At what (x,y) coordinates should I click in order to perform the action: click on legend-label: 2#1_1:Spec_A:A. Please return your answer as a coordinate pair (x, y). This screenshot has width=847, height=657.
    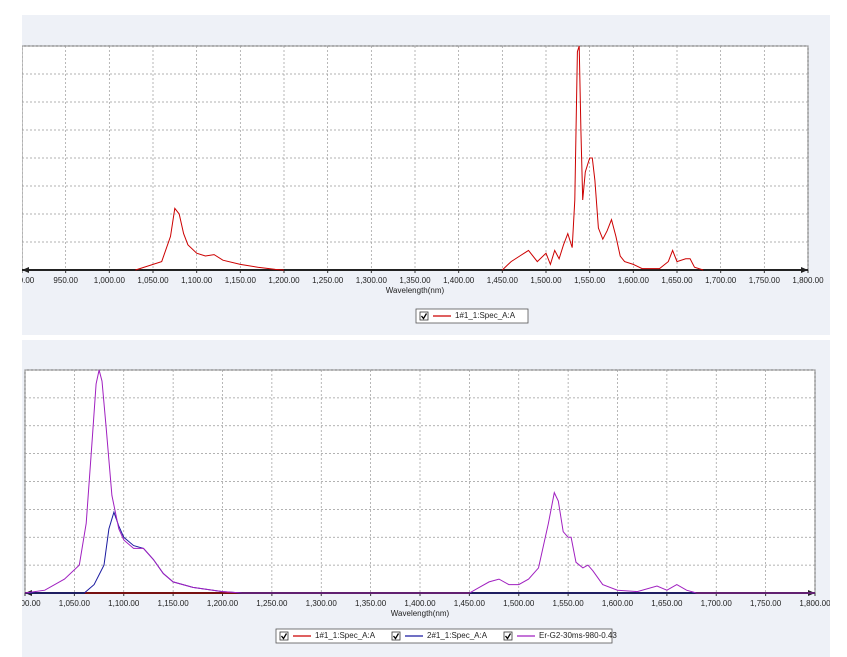
    Looking at the image, I should click on (457, 635).